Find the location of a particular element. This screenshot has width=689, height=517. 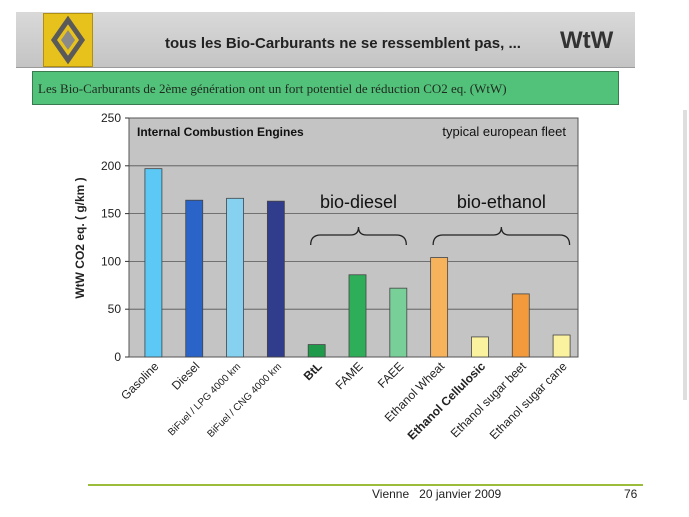

footer-event: Vienne is located at coordinates (391, 494).